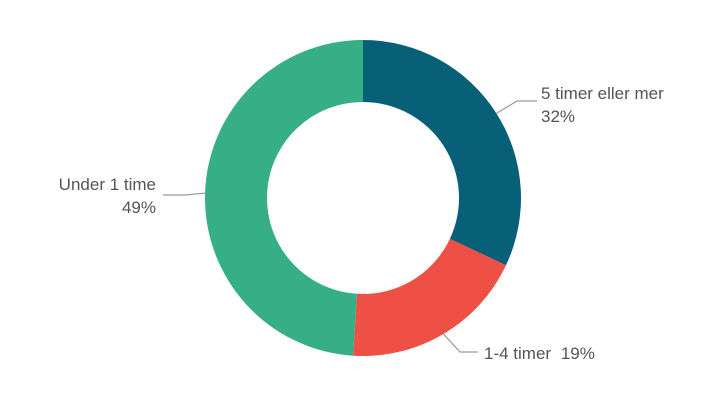 The width and height of the screenshot is (720, 405). Describe the element at coordinates (558, 116) in the screenshot. I see `slice-value-5-timer: 32%` at that location.